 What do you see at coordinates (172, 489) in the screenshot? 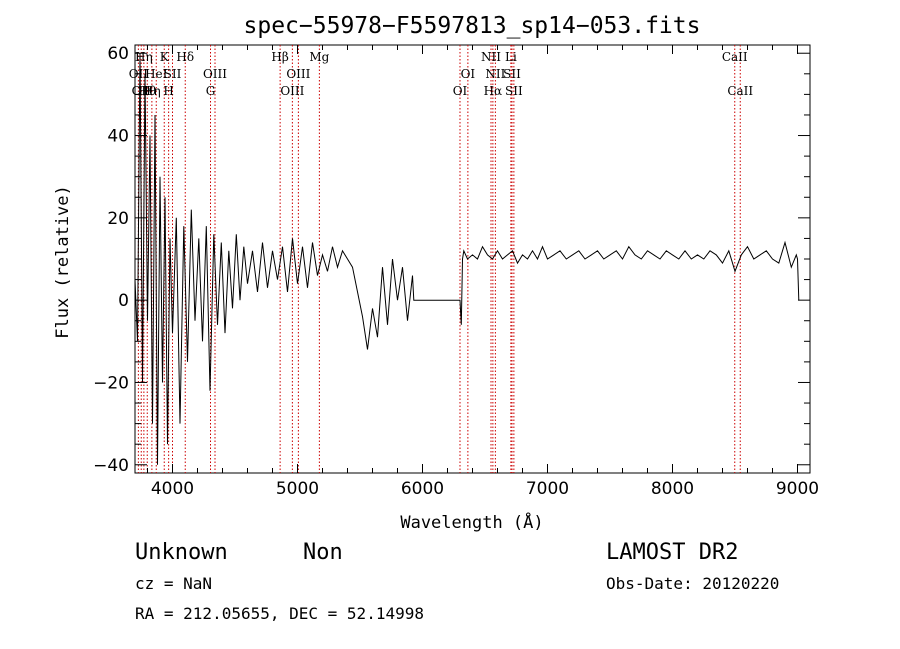
I see `x-tick-label: 4000` at bounding box center [172, 489].